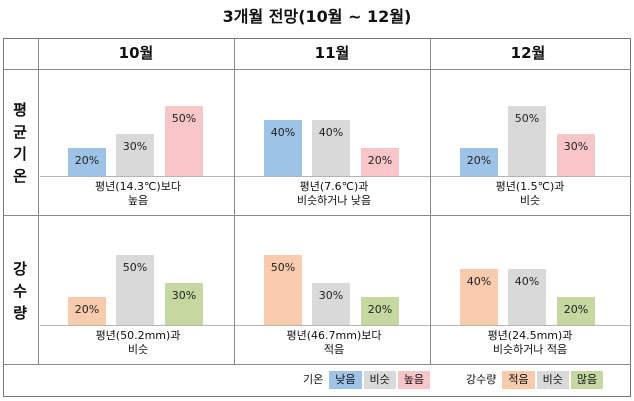 This screenshot has width=634, height=401. I want to click on caption-line: 평년(14.3℃)보다, so click(138, 186).